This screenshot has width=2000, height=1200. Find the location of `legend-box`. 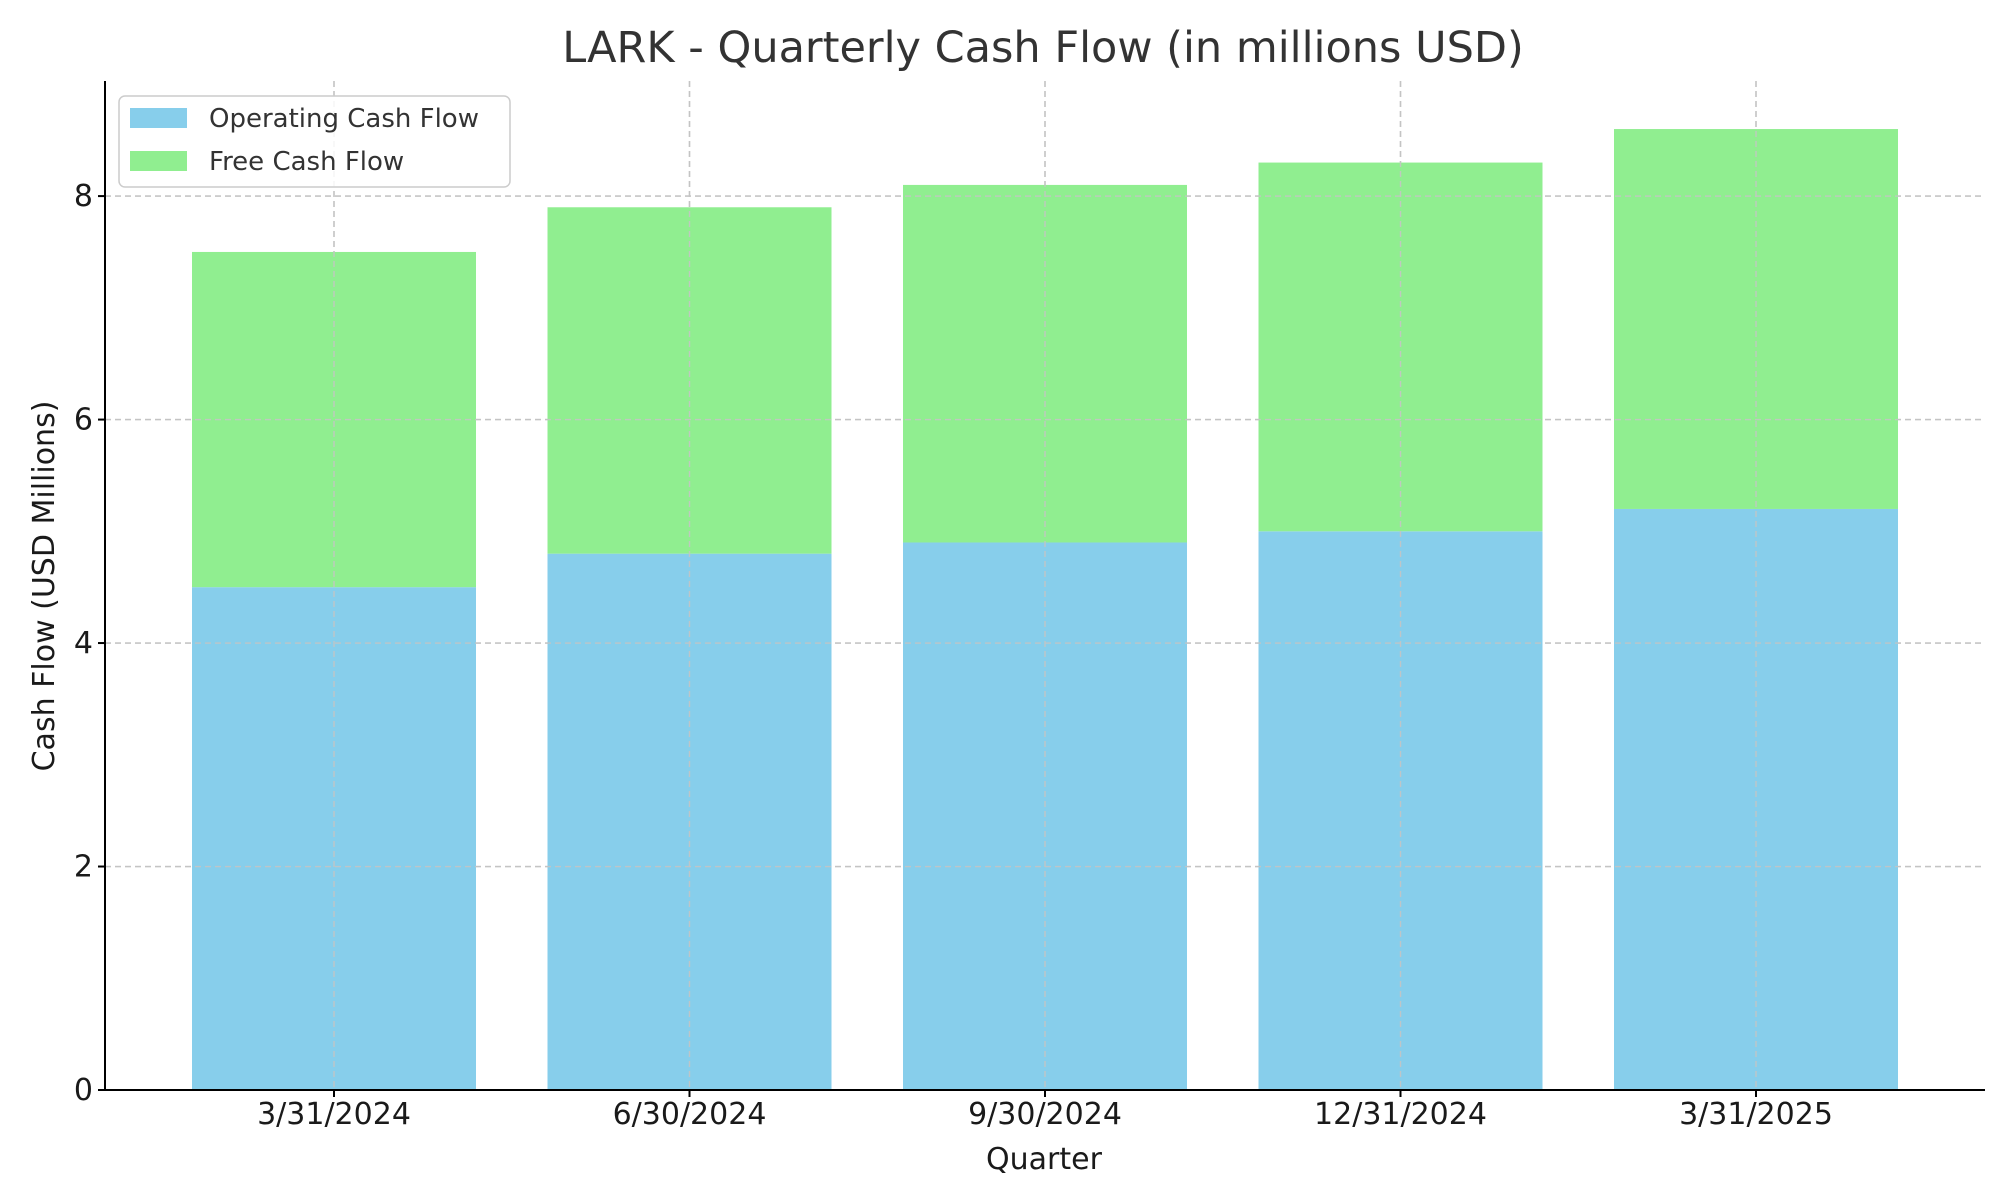

legend-box is located at coordinates (314, 141).